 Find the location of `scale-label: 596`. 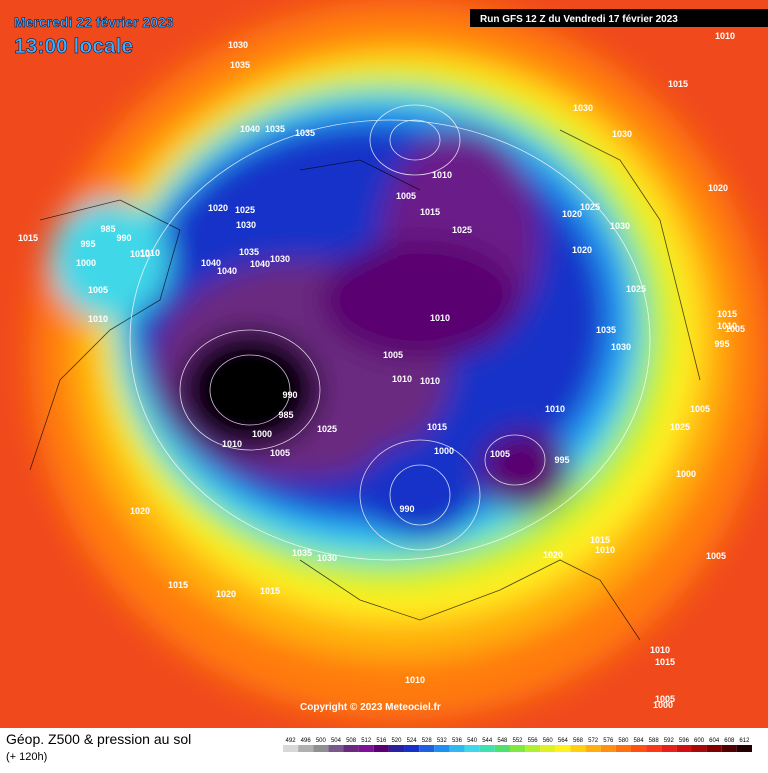

scale-label: 596 is located at coordinates (684, 741).